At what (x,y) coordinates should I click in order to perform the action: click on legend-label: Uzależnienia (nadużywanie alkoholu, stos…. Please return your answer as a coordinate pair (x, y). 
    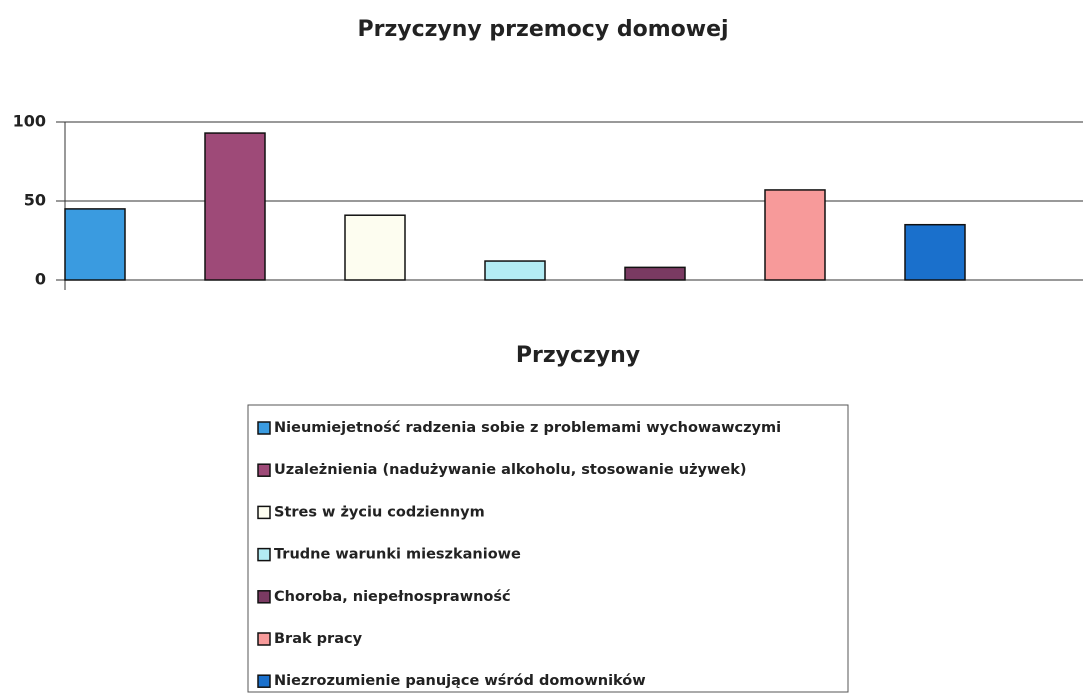
    Looking at the image, I should click on (510, 470).